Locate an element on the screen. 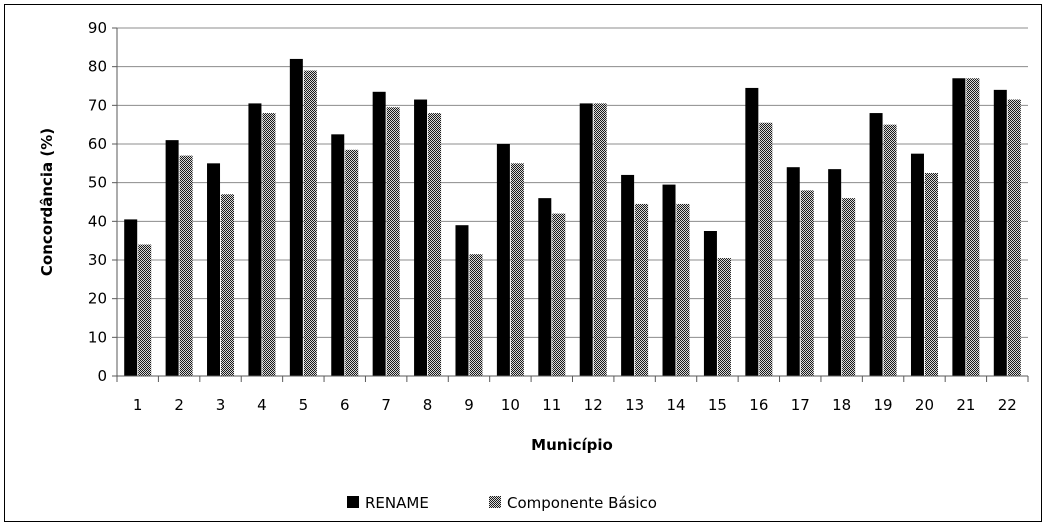  legend: RENAME Componente Básico is located at coordinates (502, 503).